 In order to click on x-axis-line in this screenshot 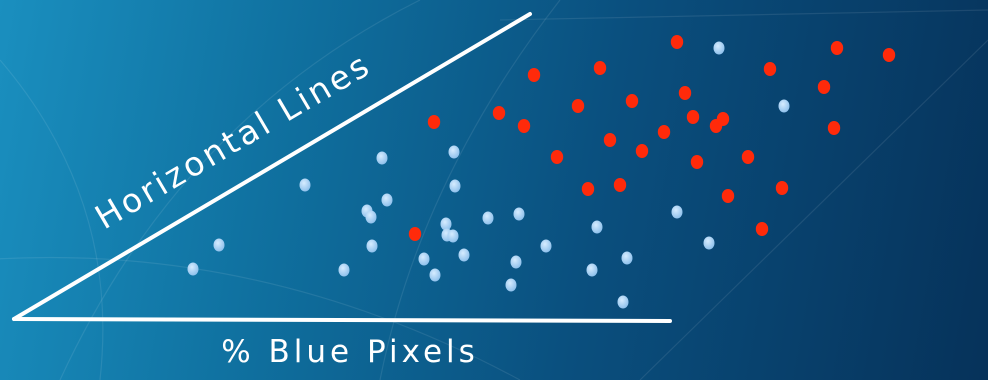, I will do `click(342, 320)`.